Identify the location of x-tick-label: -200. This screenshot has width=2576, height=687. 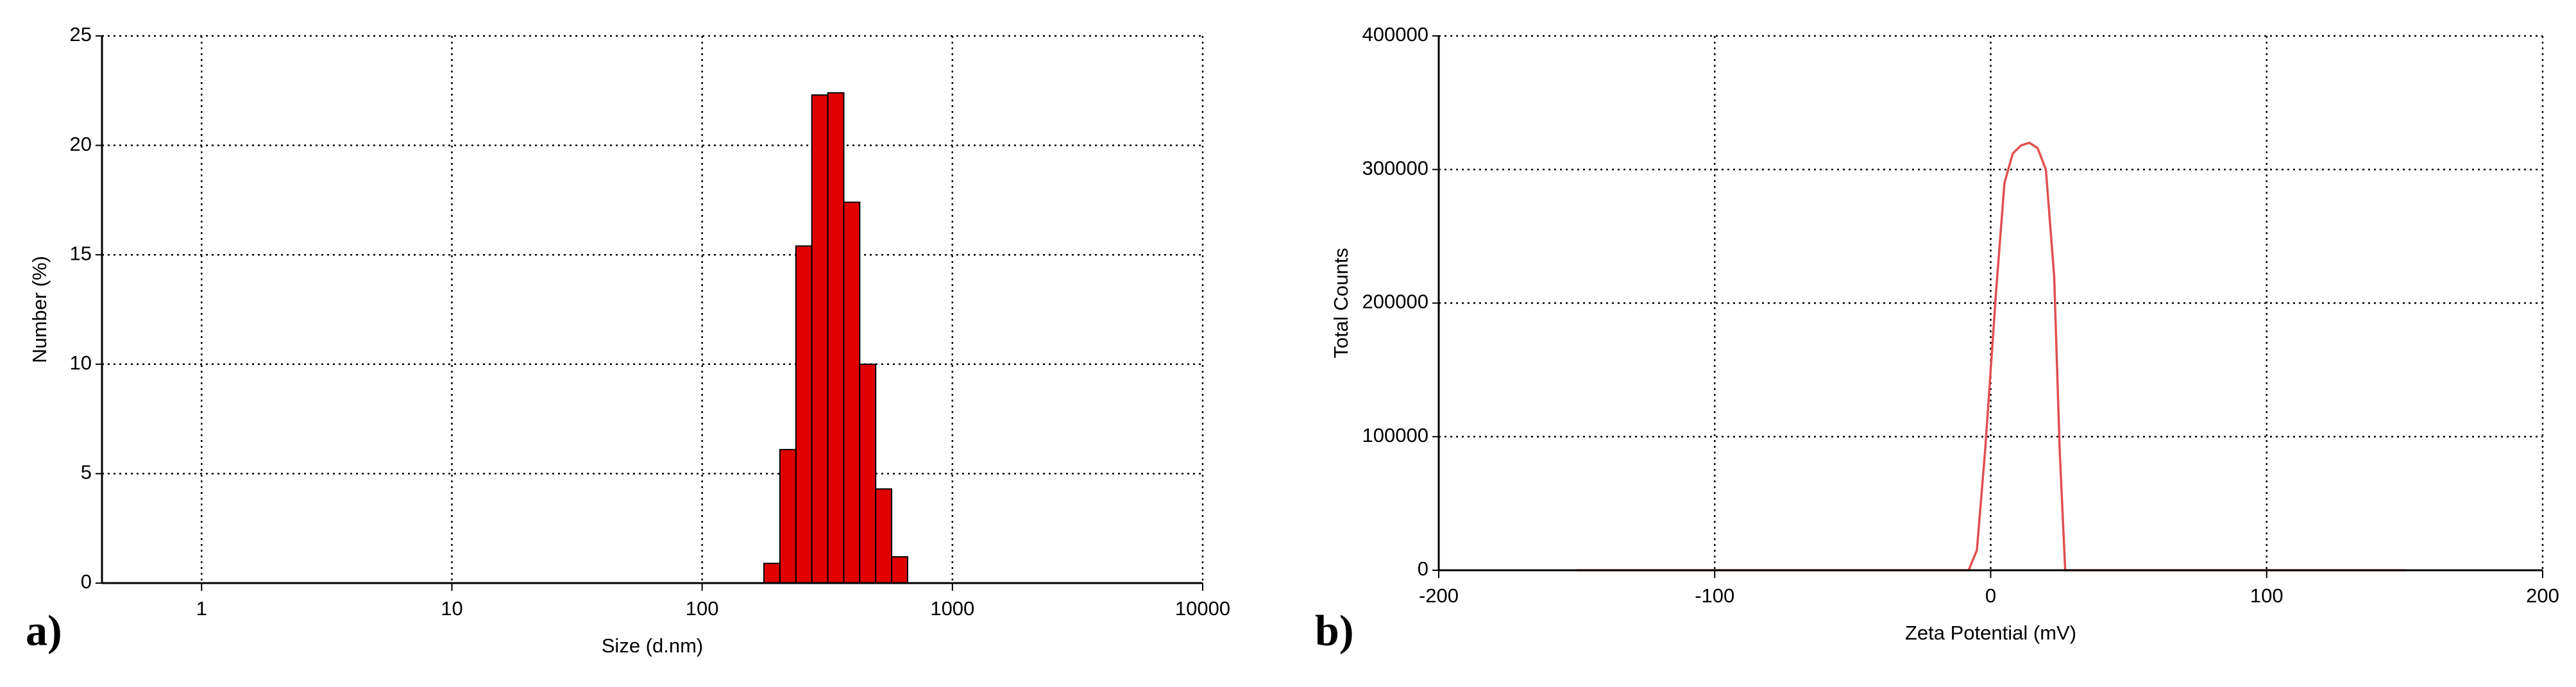
(1439, 595).